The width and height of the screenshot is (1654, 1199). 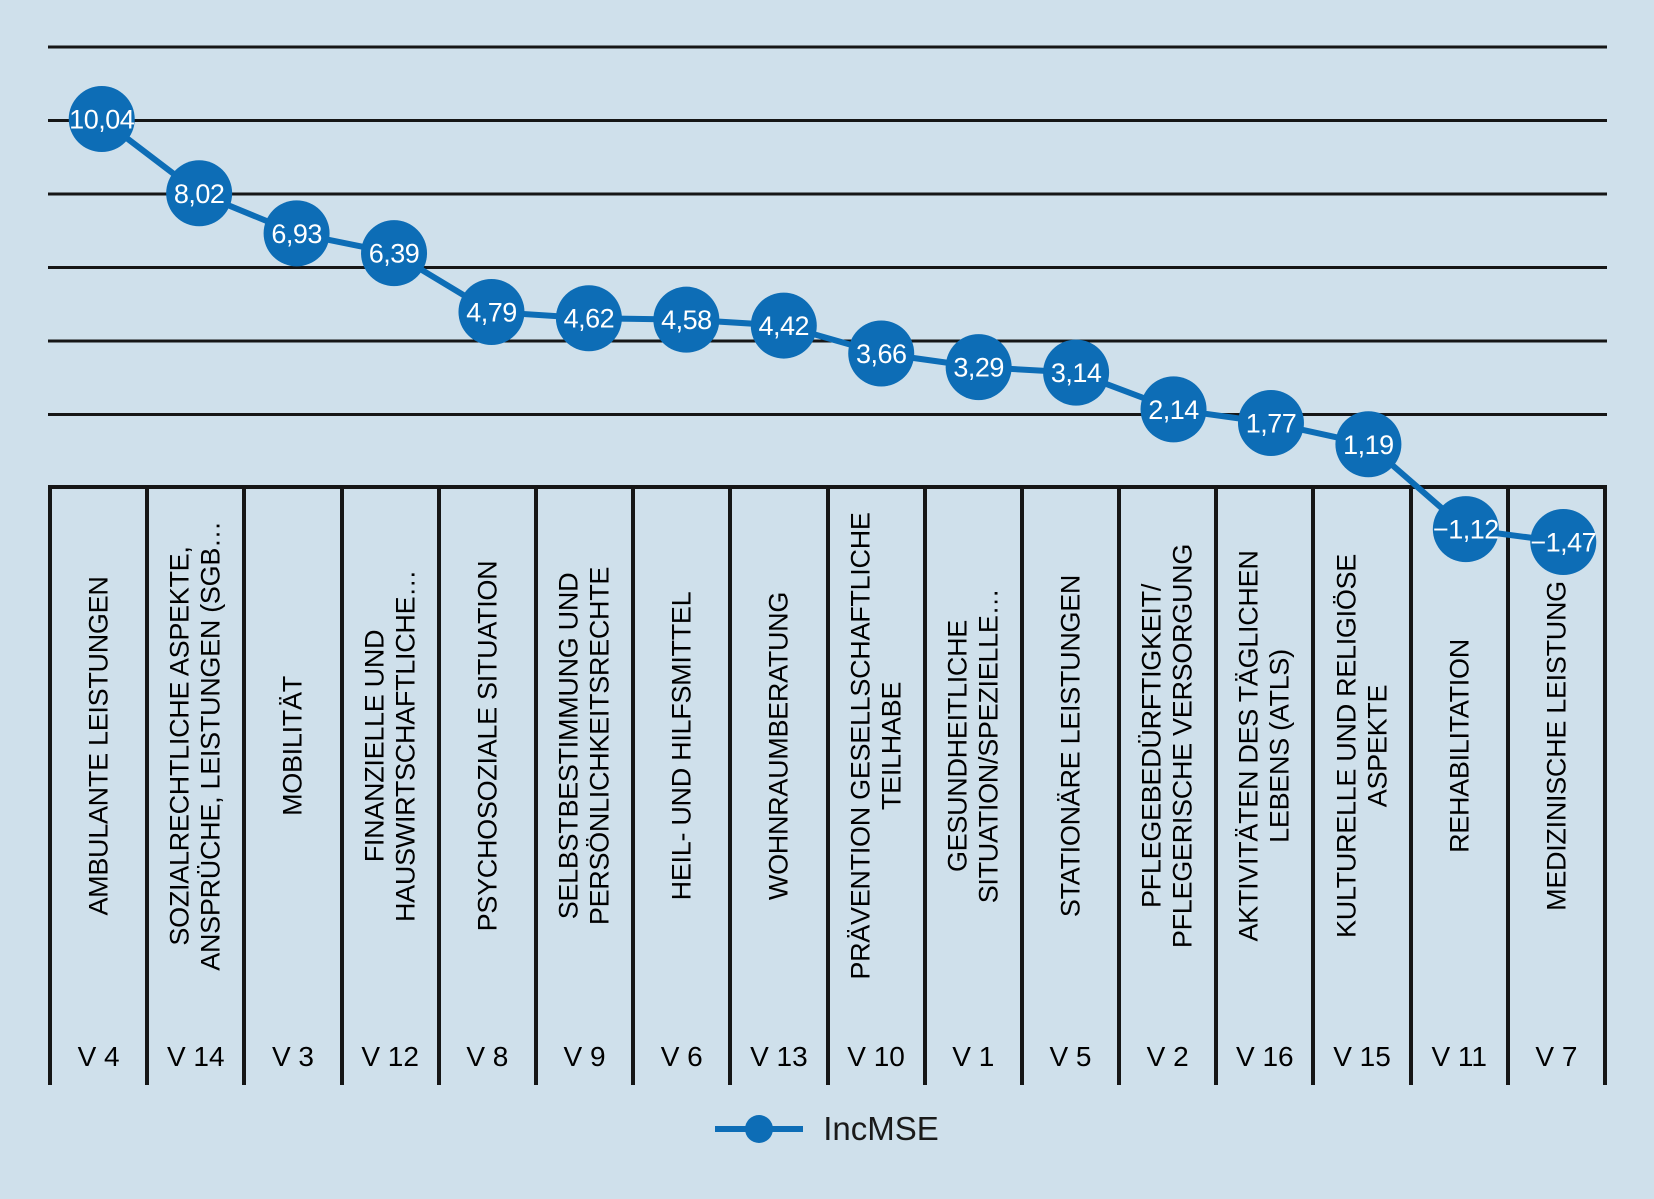 I want to click on variable-code: V 16, so click(x=1265, y=1056).